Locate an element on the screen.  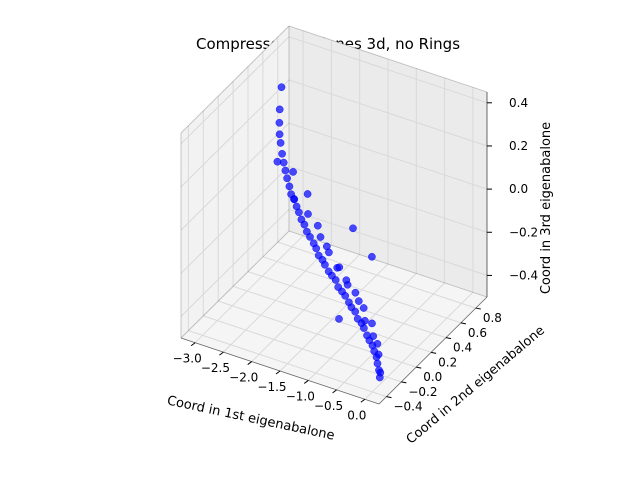
z-ticks: −0.4 −0.2 0.0 0.2 0.4 is located at coordinates (512, 194).